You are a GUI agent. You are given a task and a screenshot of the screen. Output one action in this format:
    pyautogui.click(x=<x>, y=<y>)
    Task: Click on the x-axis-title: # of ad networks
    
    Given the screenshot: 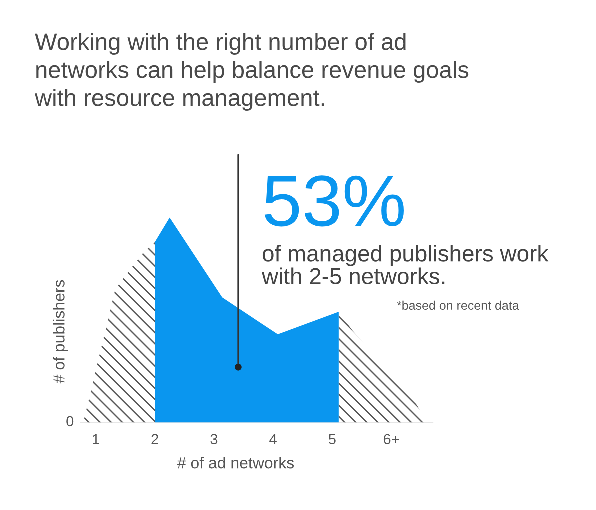 What is the action you would take?
    pyautogui.click(x=235, y=463)
    